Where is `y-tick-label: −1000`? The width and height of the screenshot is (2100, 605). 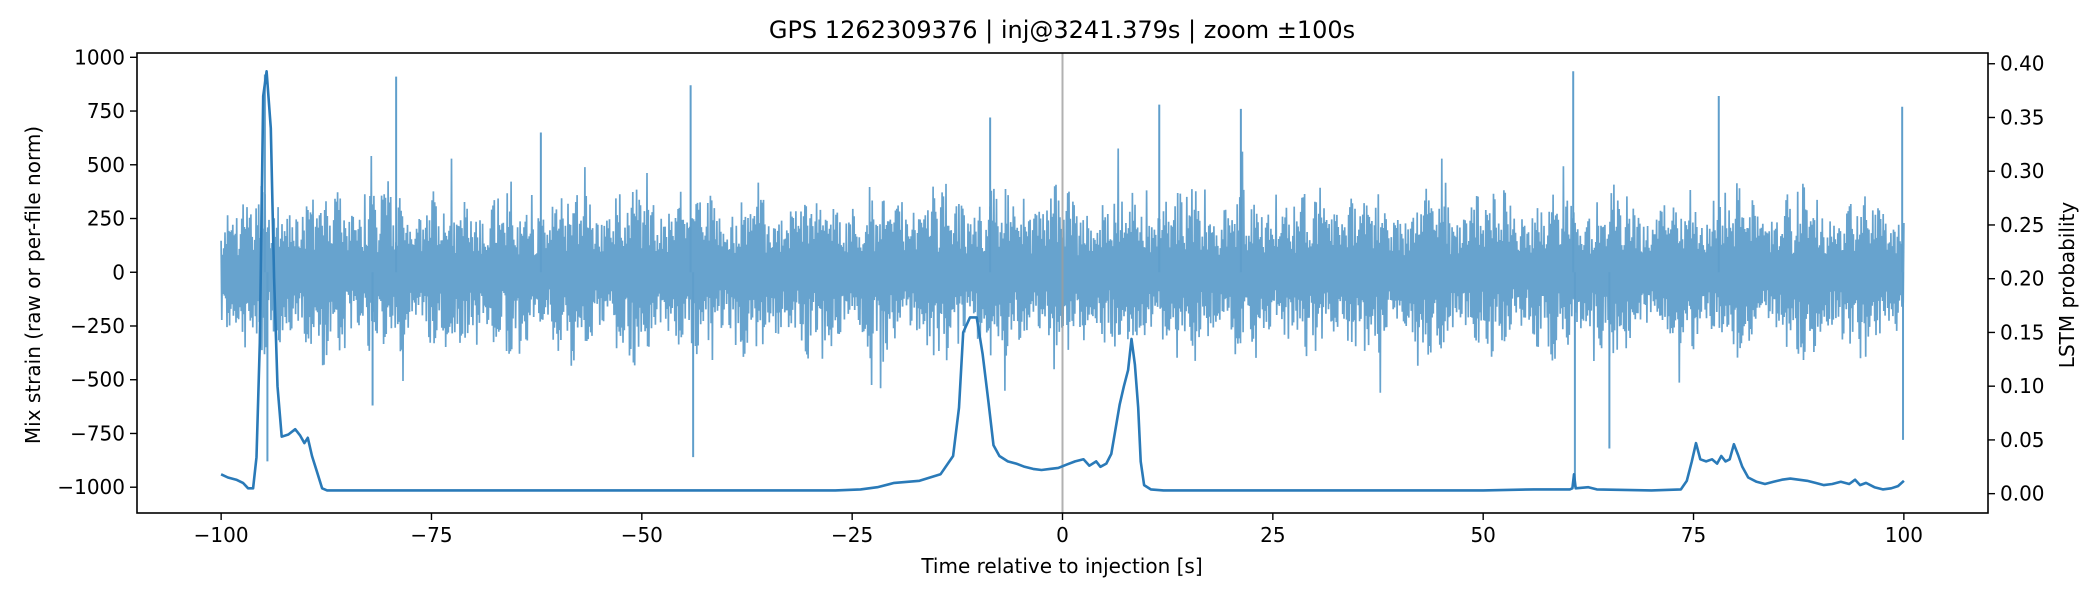
y-tick-label: −1000 is located at coordinates (91, 487).